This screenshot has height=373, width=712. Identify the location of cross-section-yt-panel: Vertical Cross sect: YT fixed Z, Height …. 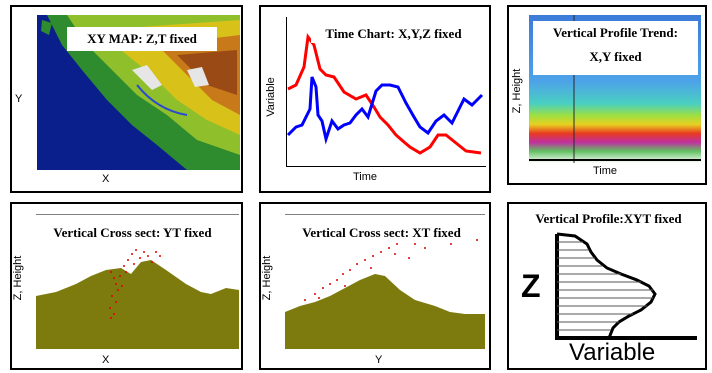
(126, 286).